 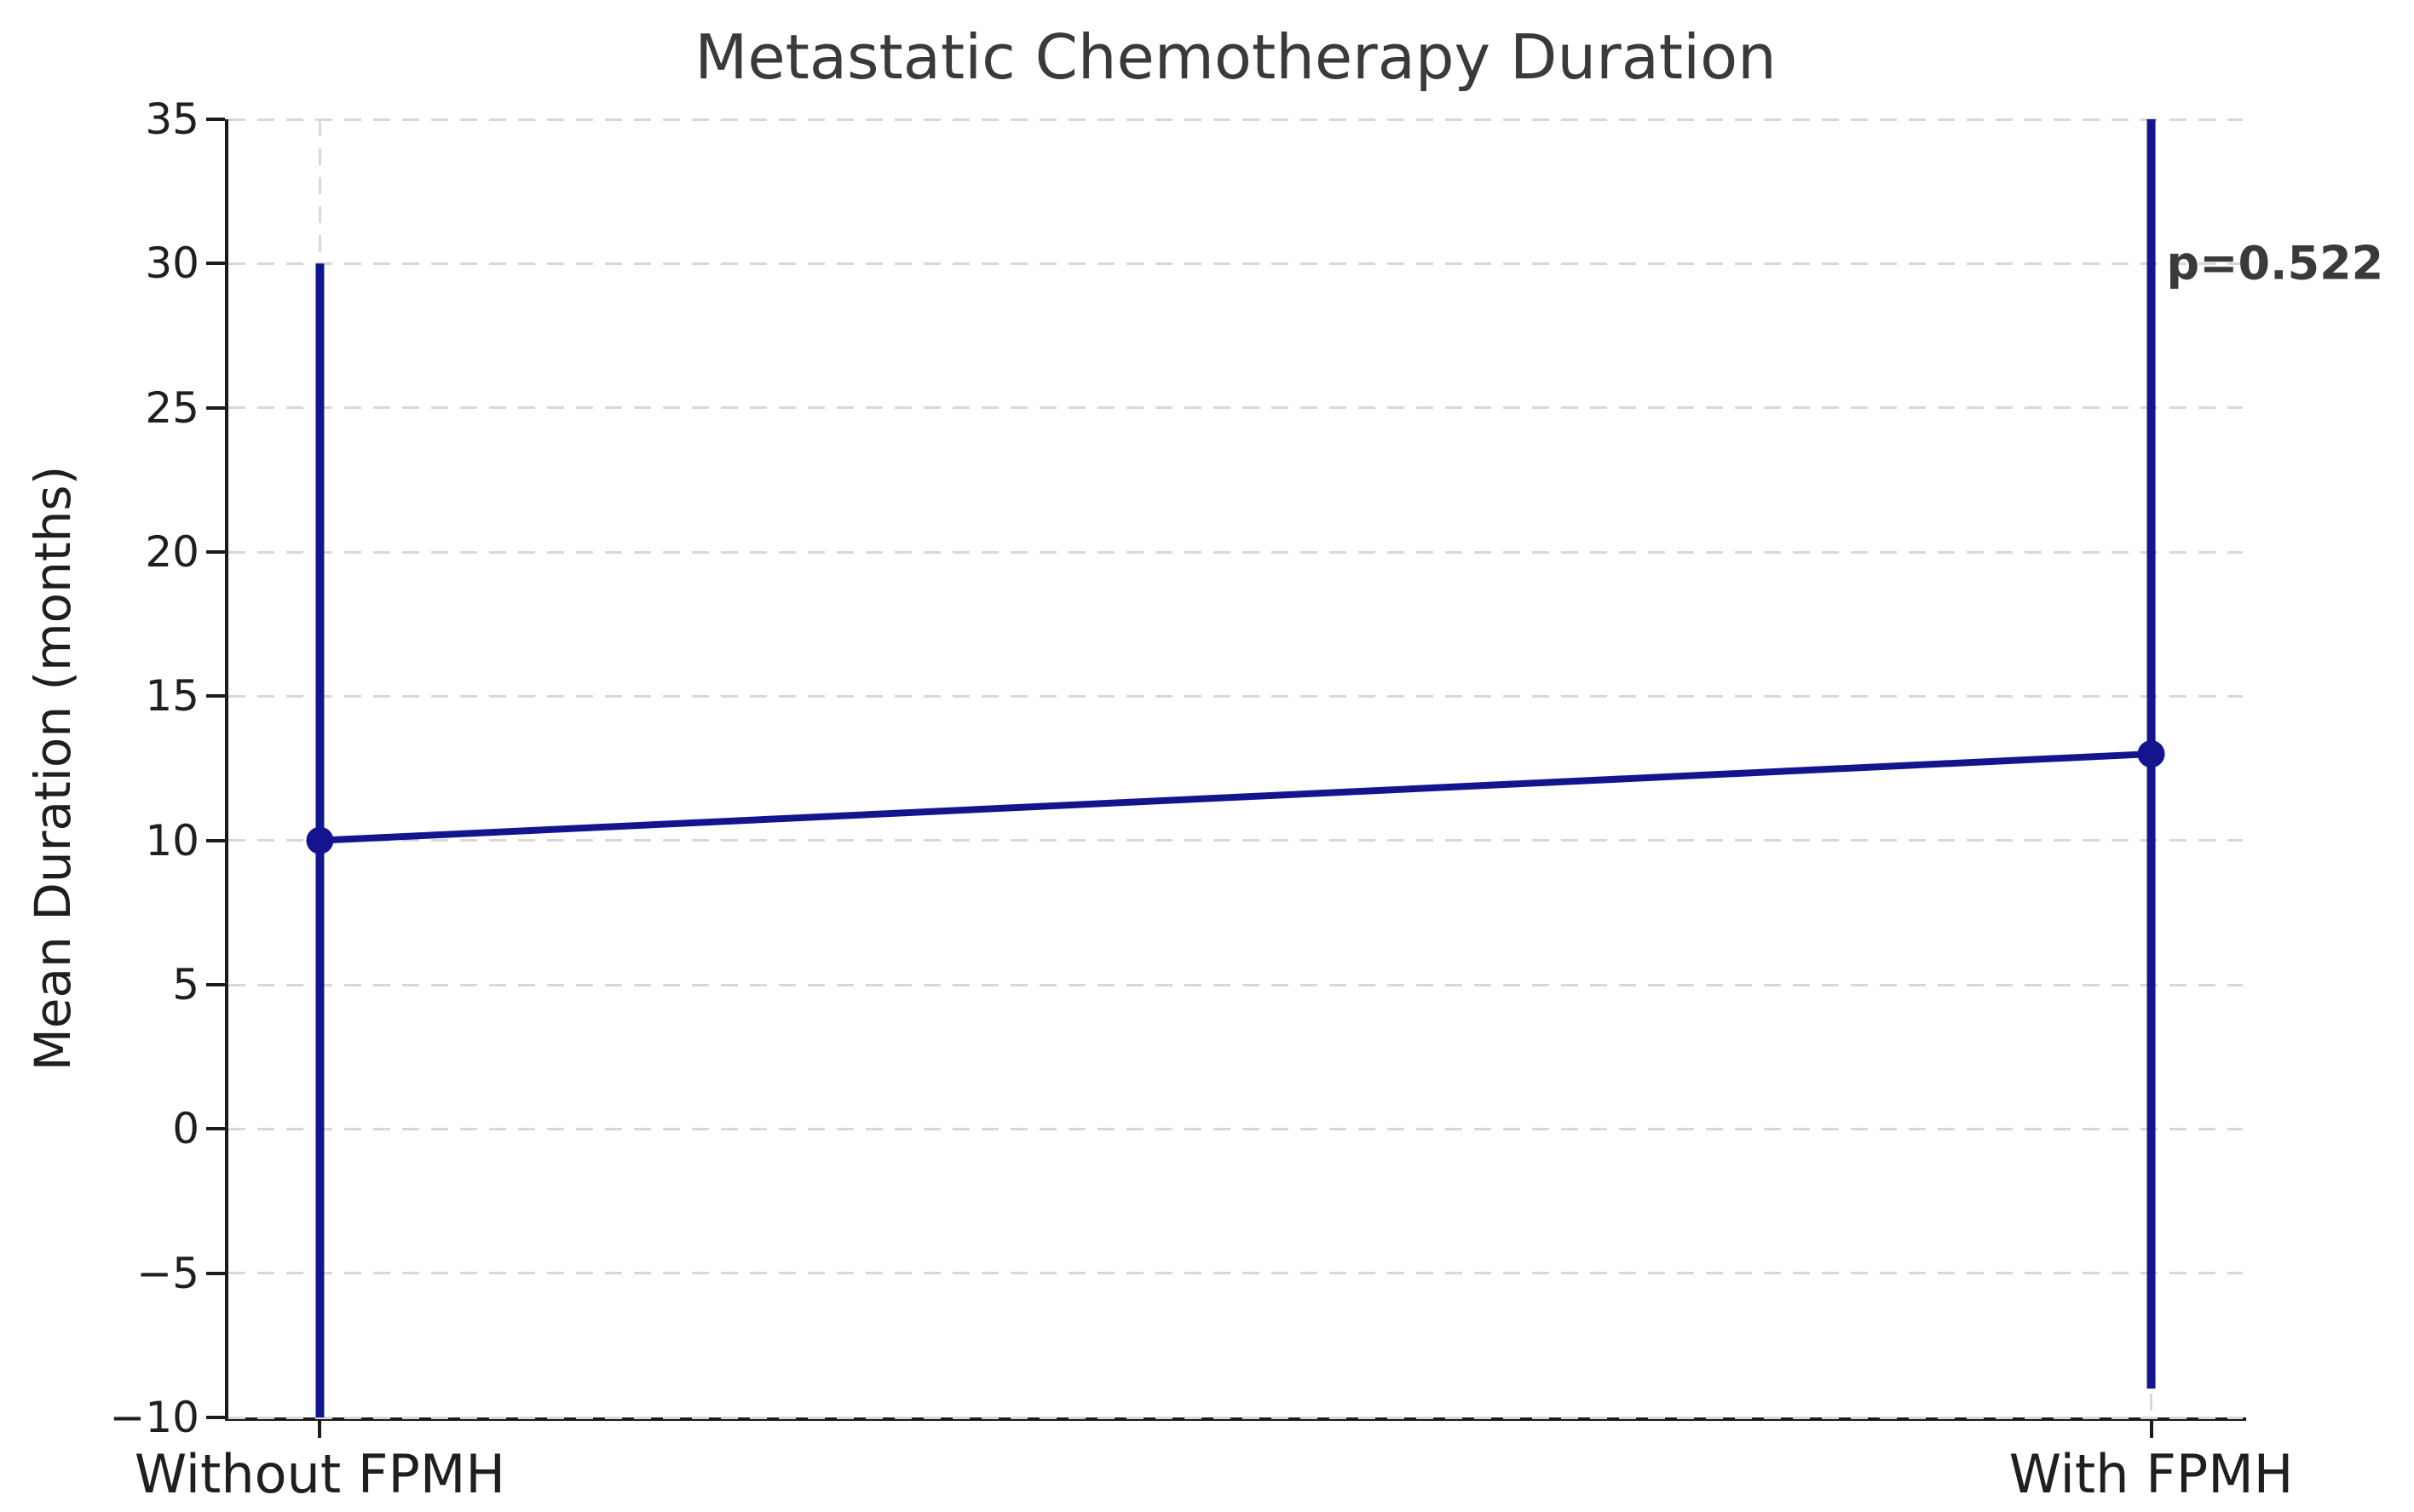 What do you see at coordinates (2275, 263) in the screenshot?
I see `p-value-annotation: p=0.522` at bounding box center [2275, 263].